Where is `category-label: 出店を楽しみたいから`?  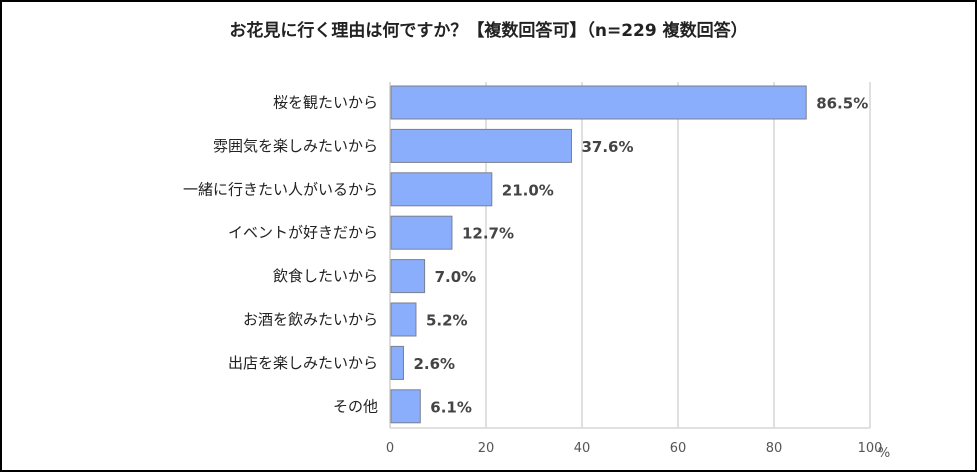
category-label: 出店を楽しみたいから is located at coordinates (303, 363).